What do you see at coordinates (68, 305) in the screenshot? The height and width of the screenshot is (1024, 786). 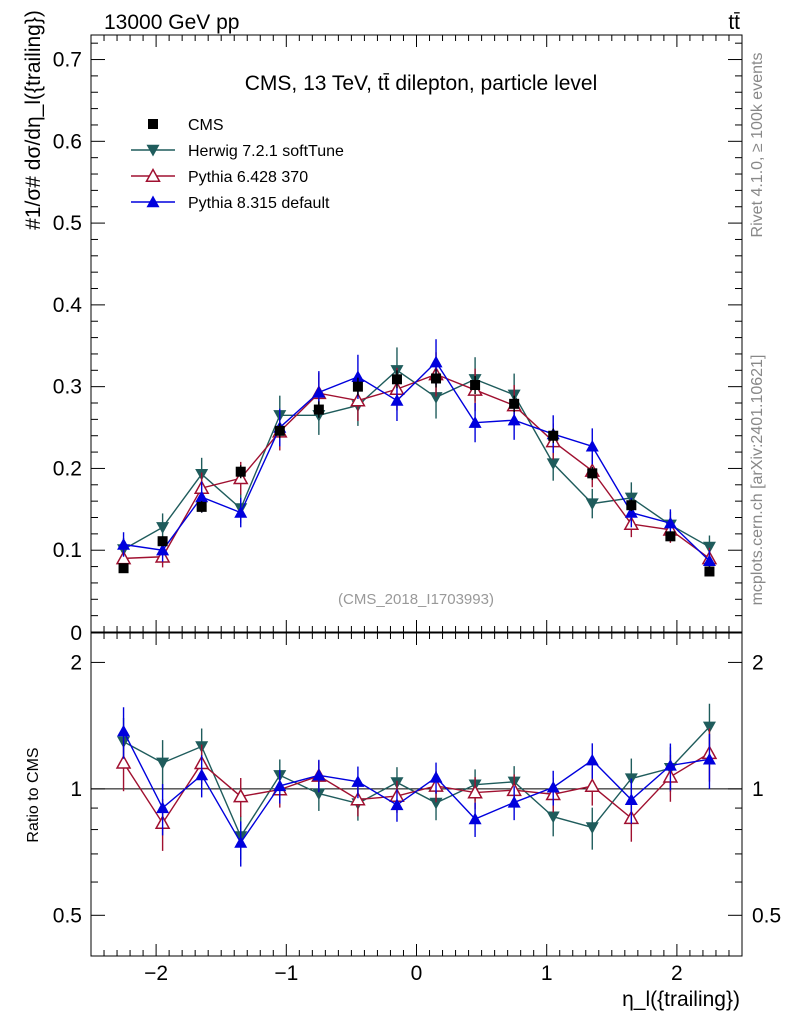 I see `y-tick-label: 0.4` at bounding box center [68, 305].